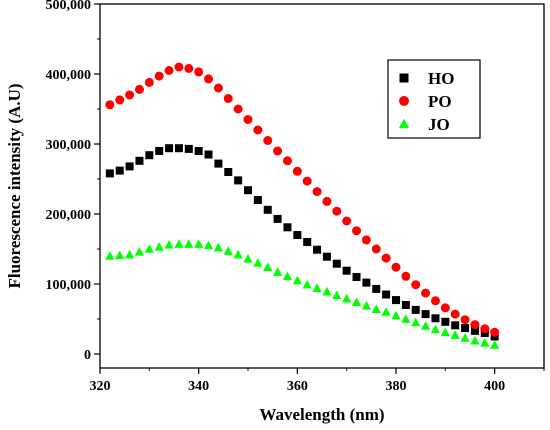  Describe the element at coordinates (69, 6) in the screenshot. I see `y-tick-label: 500,000` at that location.